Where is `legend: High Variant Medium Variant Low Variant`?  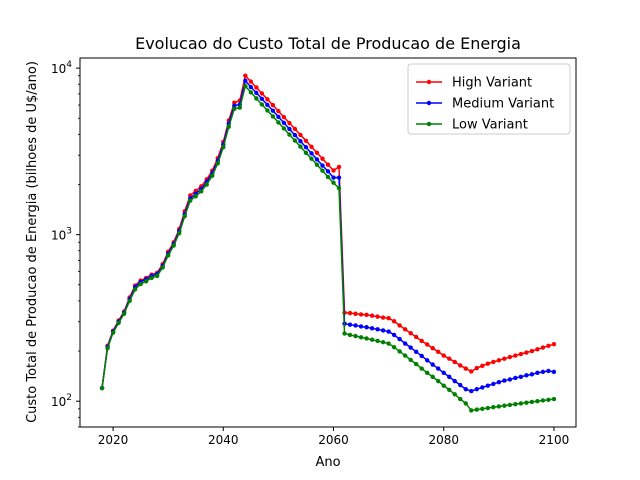 legend: High Variant Medium Variant Low Variant is located at coordinates (489, 99).